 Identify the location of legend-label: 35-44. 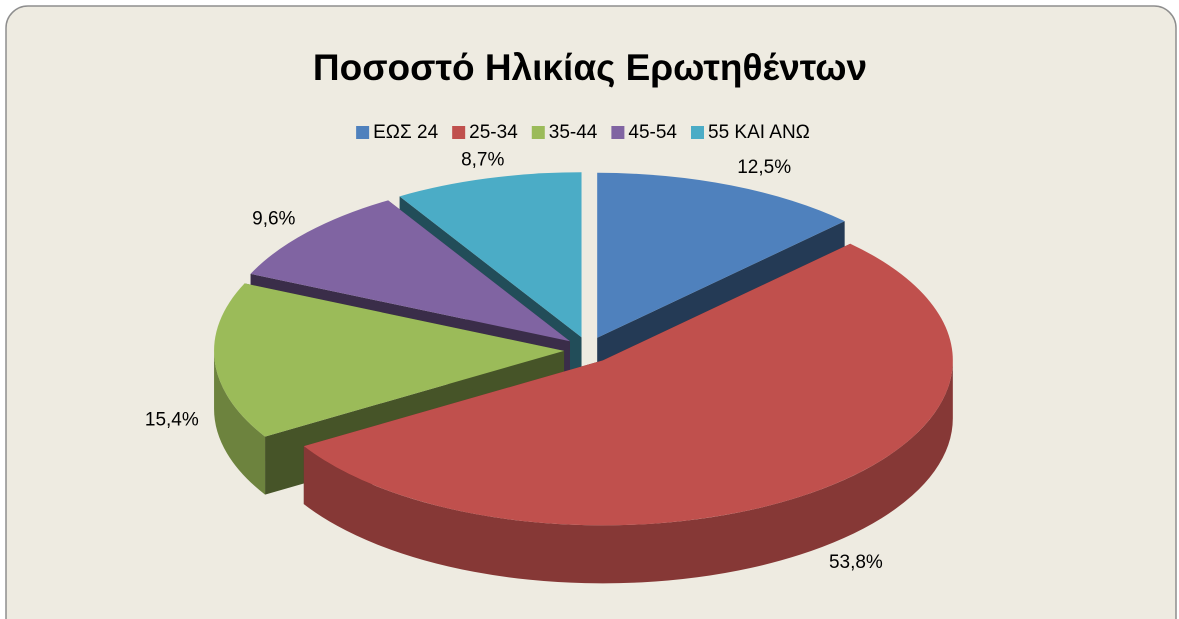
(573, 132).